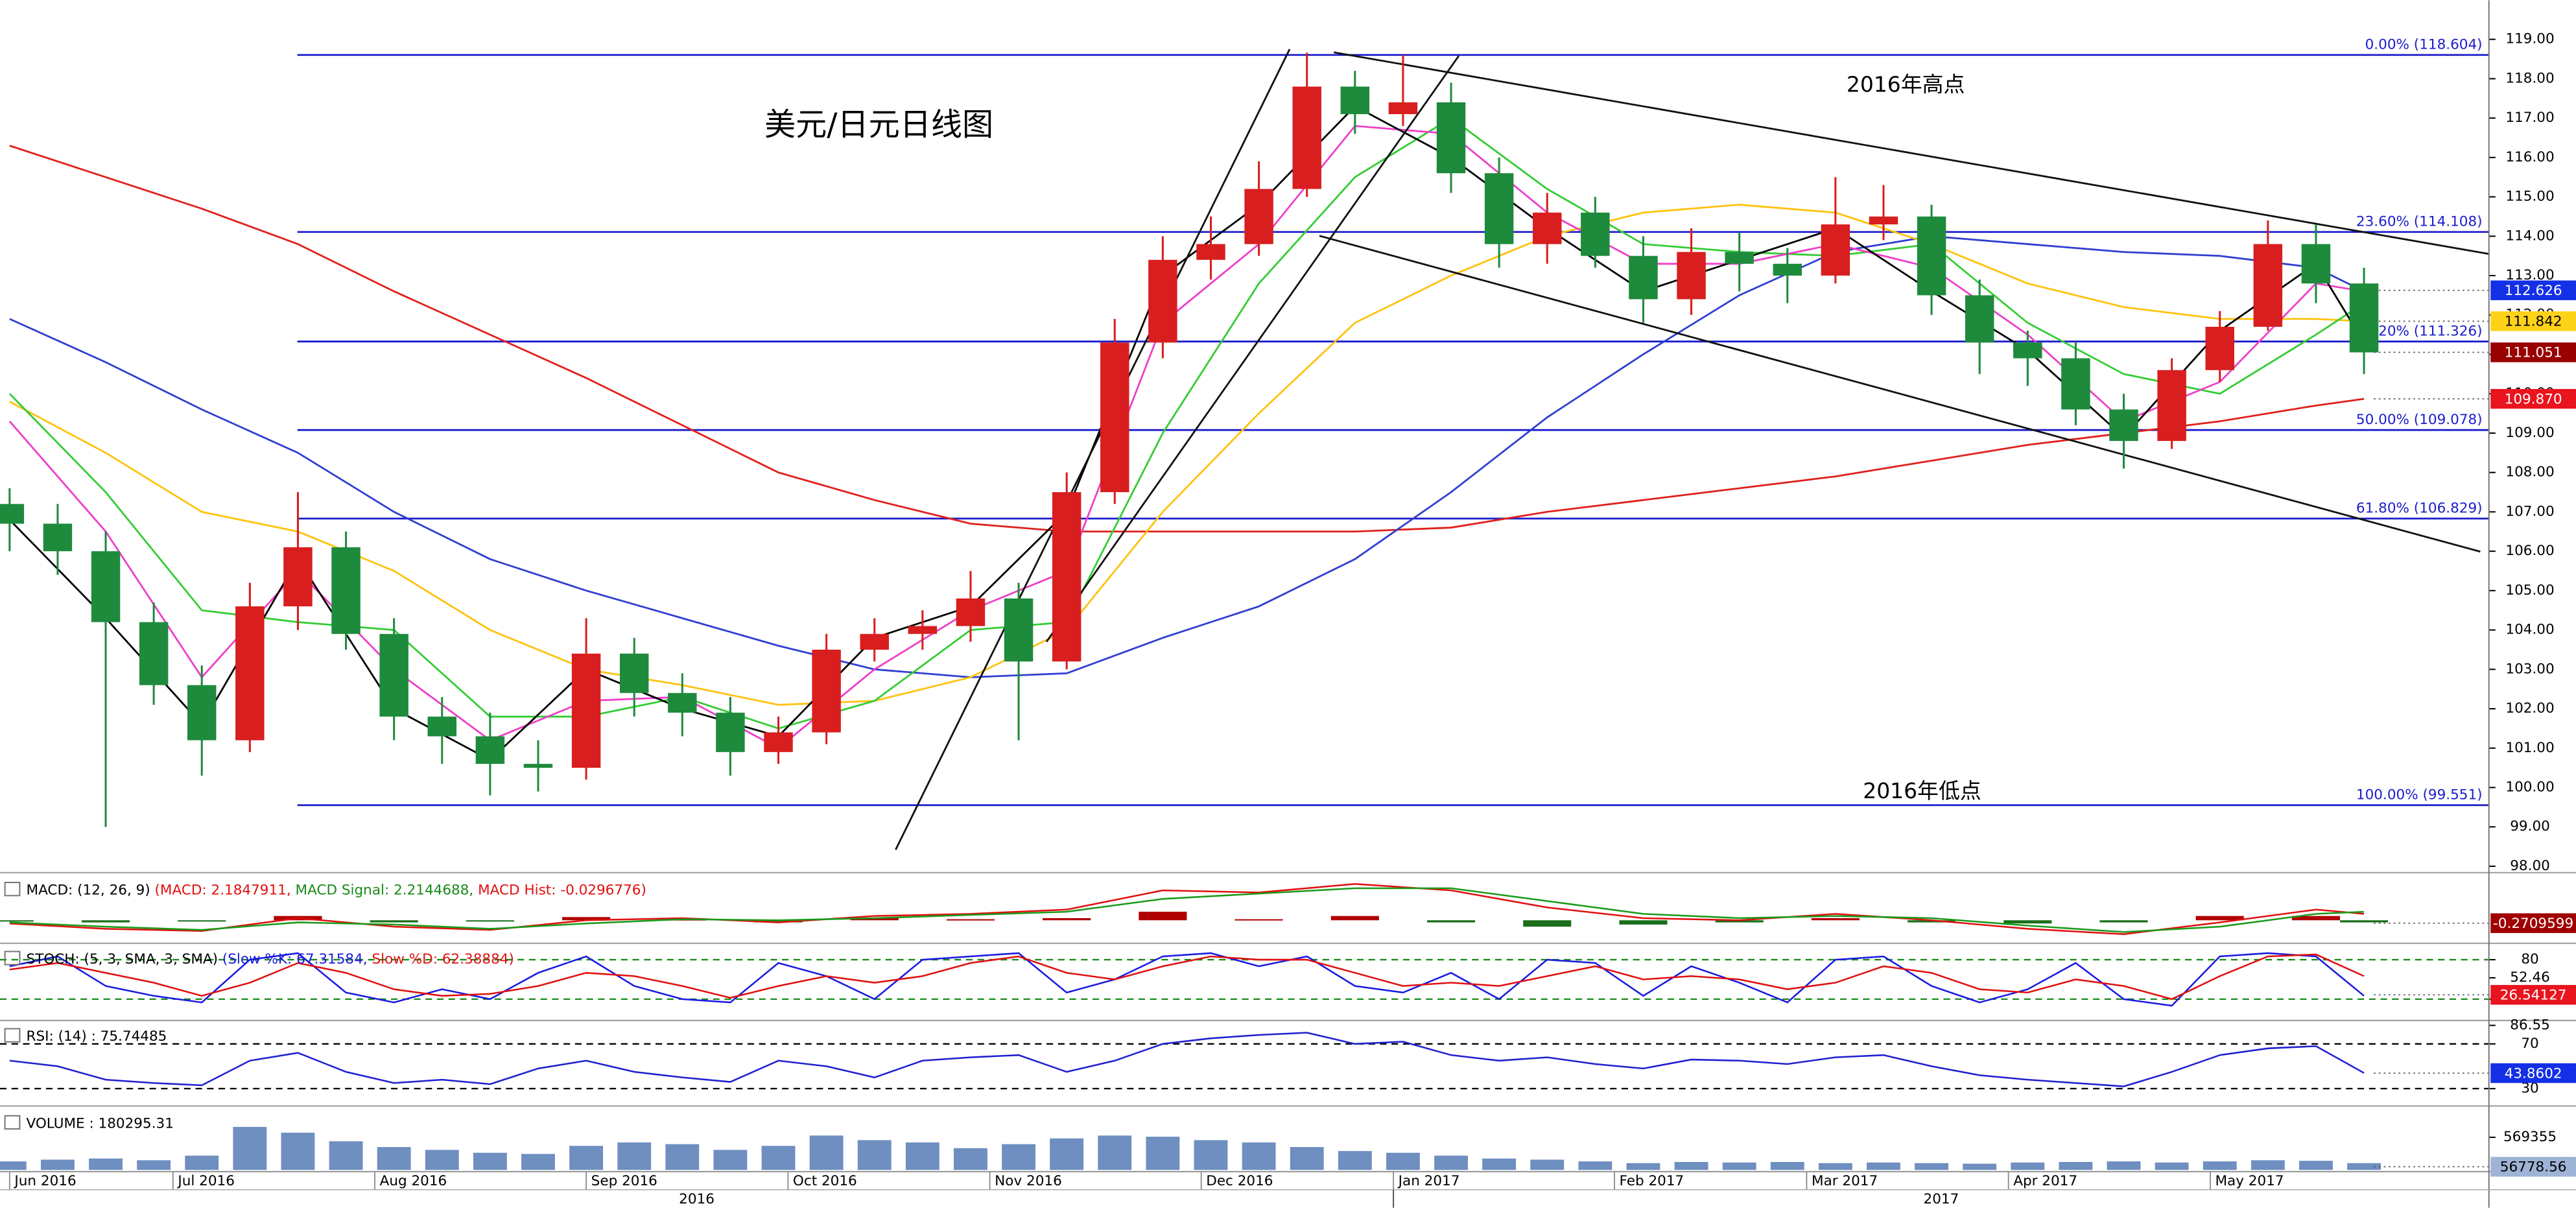 This screenshot has height=1208, width=2576. Describe the element at coordinates (559, 890) in the screenshot. I see `panel-title-part: MACD Hist: -0.0296776)` at that location.